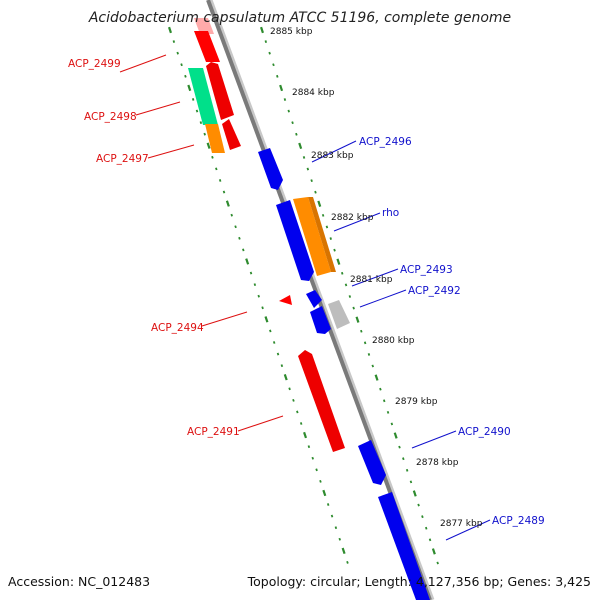 The image size is (600, 600). I want to click on gene-acp-2499-fade, so click(204, 26).